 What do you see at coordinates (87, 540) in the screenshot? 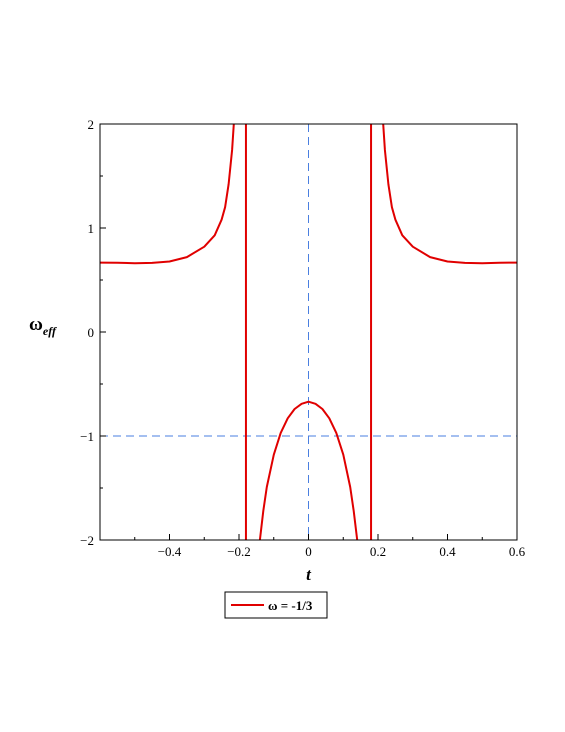
I see `y-tick-label: −2` at bounding box center [87, 540].